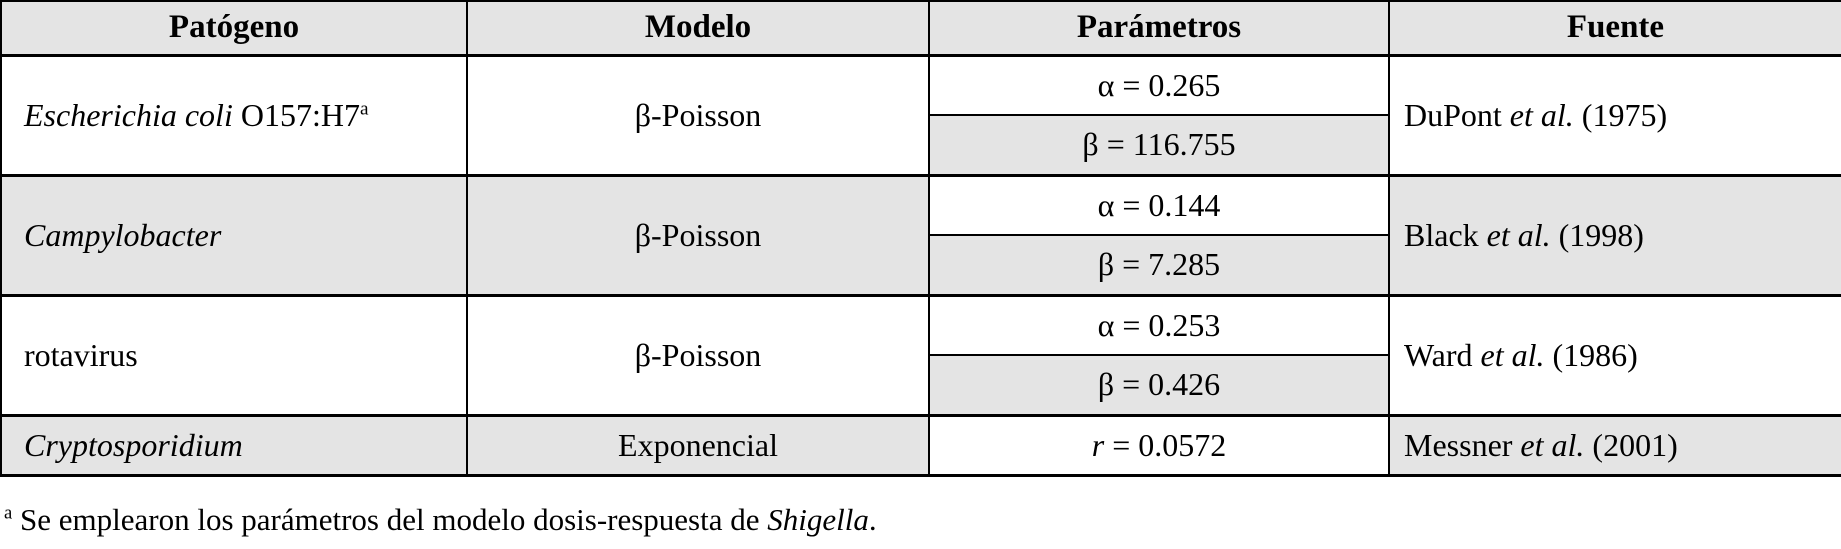 The height and width of the screenshot is (549, 1841). I want to click on source-author: Ward, so click(1442, 354).